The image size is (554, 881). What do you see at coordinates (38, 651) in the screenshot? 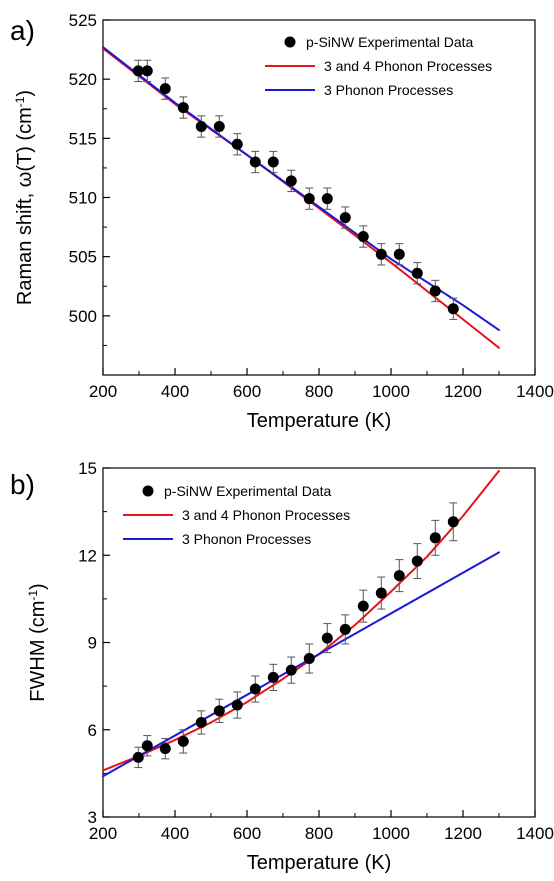
I see `panel-b-y-axis-title-main: FWHM (cm` at bounding box center [38, 651].